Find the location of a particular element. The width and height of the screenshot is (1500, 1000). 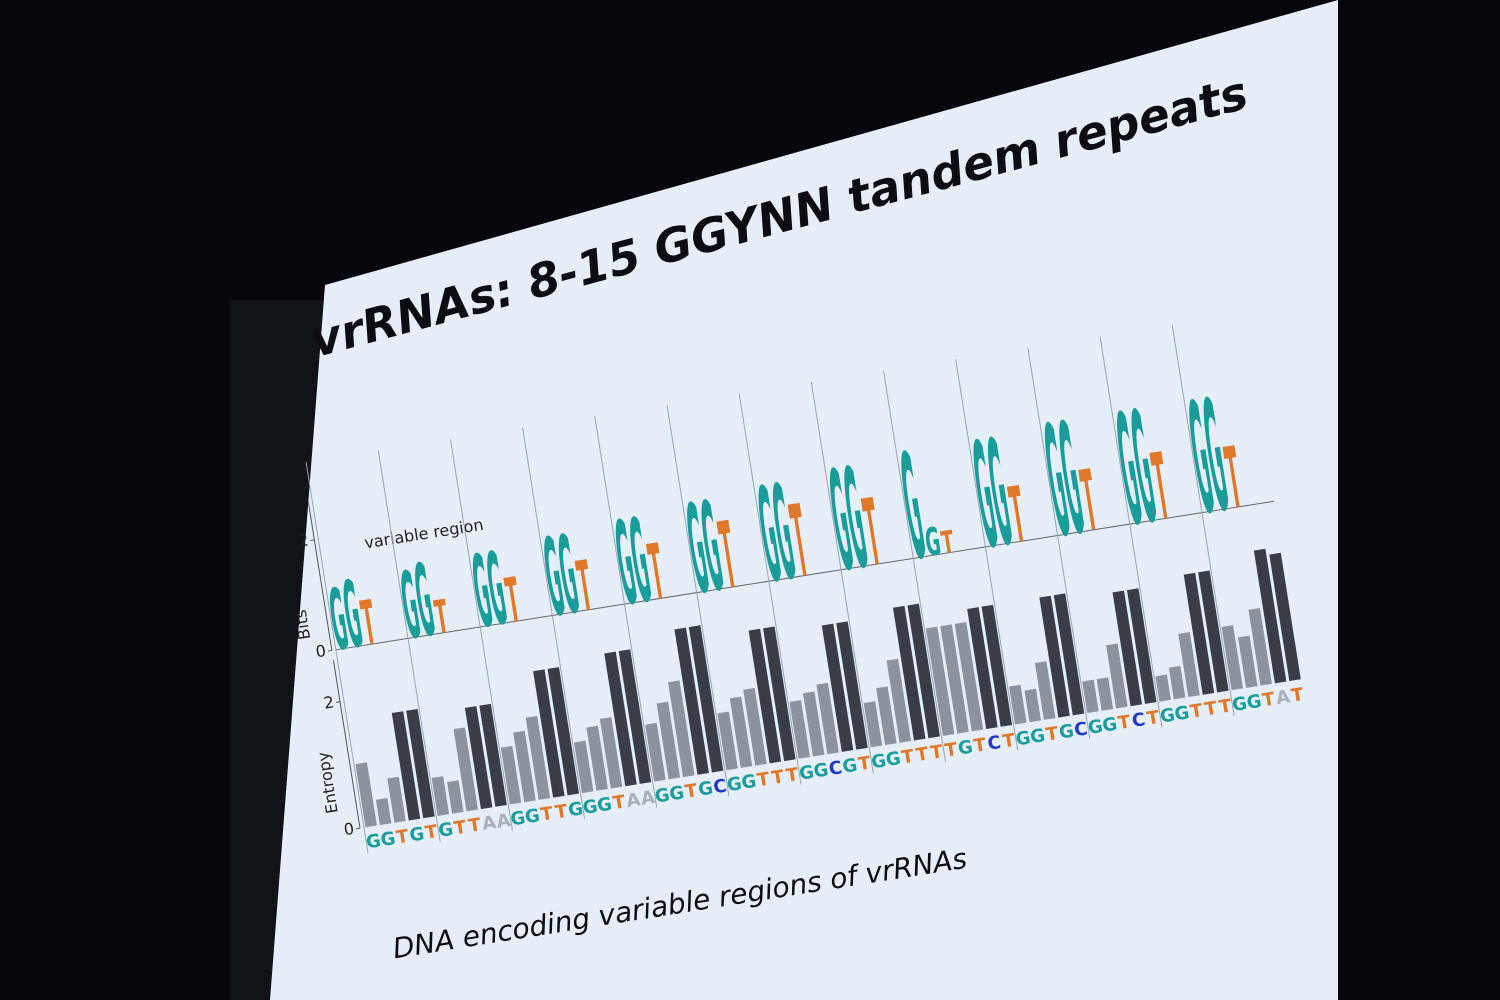

y-tick is located at coordinates (358, 828).